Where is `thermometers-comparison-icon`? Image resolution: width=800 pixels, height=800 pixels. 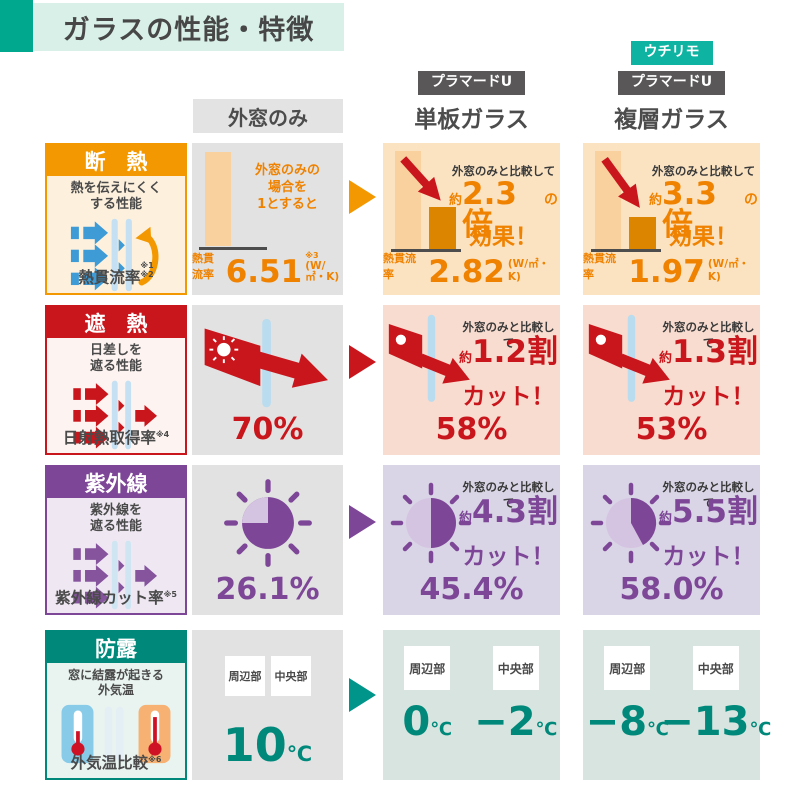
thermometers-comparison-icon is located at coordinates (116, 734).